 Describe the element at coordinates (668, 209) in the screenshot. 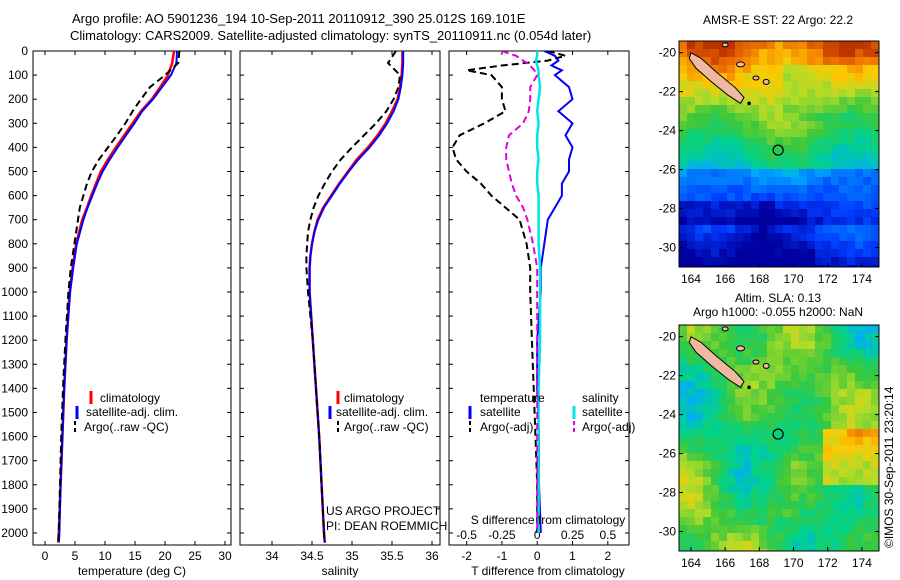

I see `lat-tick-label: -28` at that location.